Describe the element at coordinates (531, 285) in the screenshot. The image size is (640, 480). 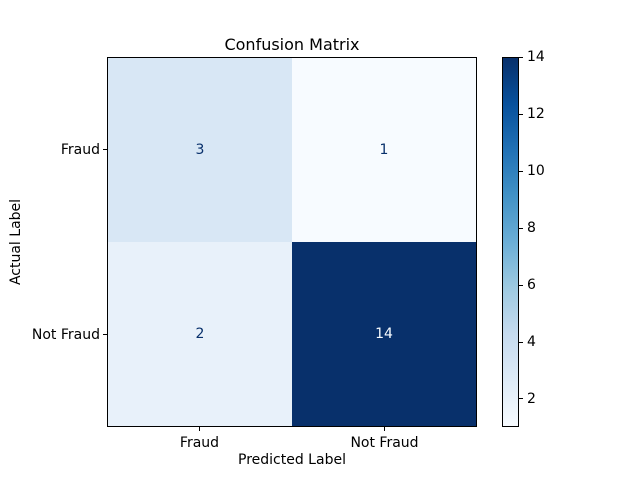
I see `colorbar-tick-label-6: 6` at that location.